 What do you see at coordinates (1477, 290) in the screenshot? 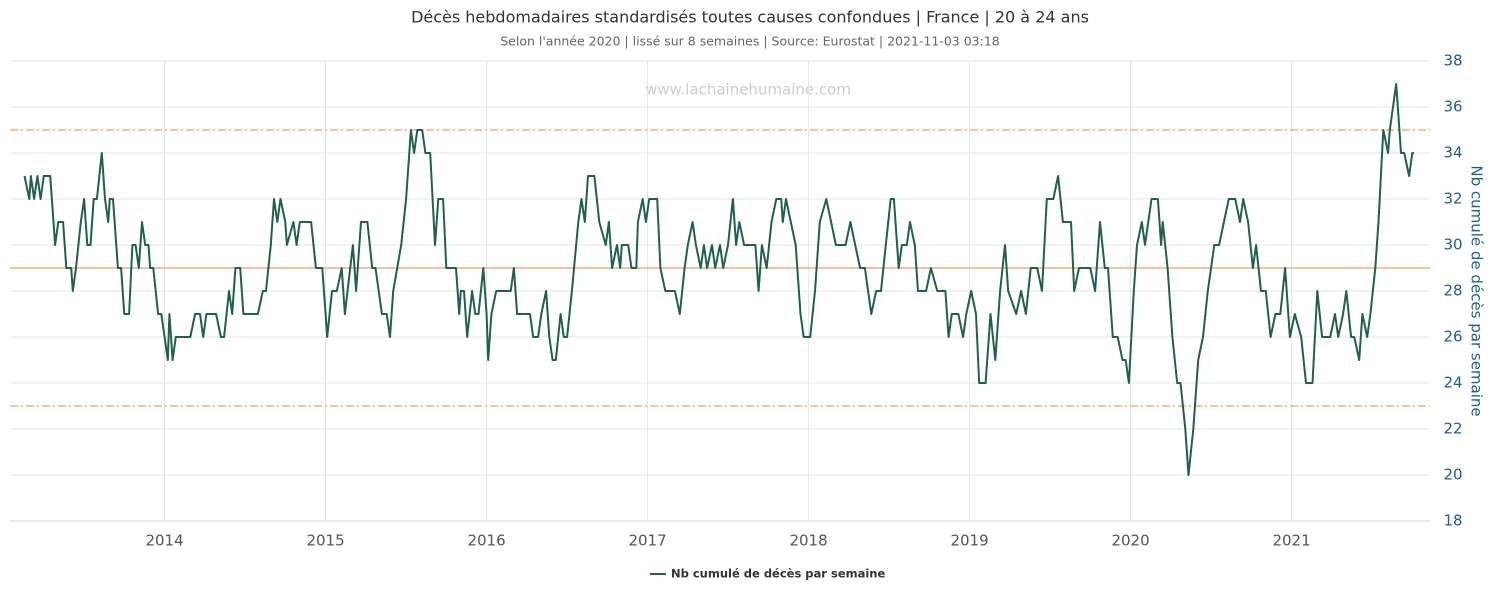
I see `y-axis-title: Nb cumulé de décès par semaine` at bounding box center [1477, 290].